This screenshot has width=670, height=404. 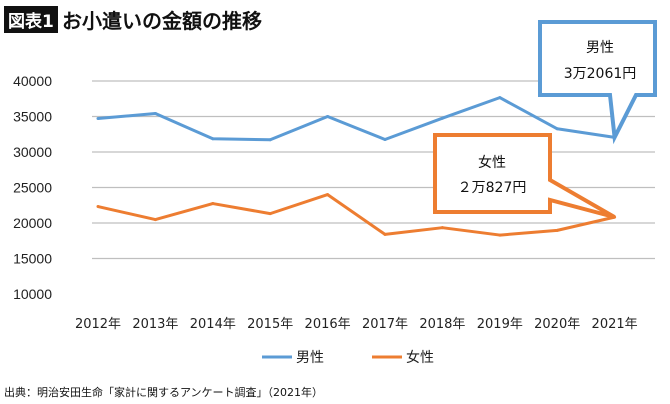 What do you see at coordinates (356, 119) in the screenshot?
I see `series-line-male` at bounding box center [356, 119].